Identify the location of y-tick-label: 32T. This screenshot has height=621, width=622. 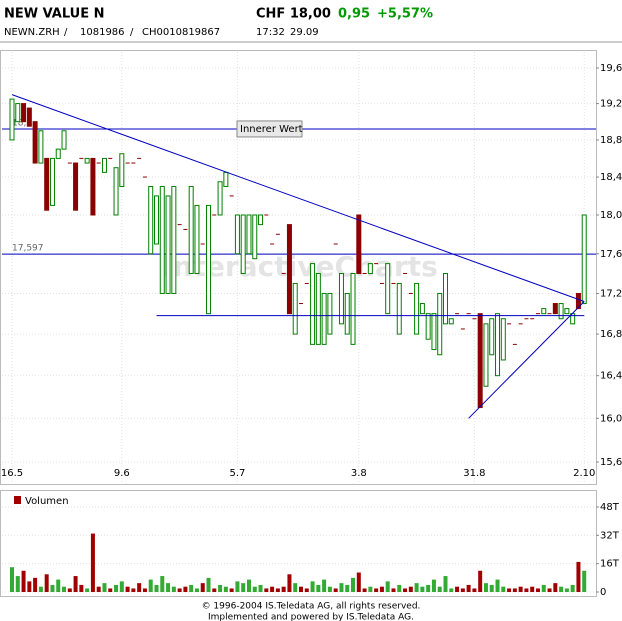
(610, 535).